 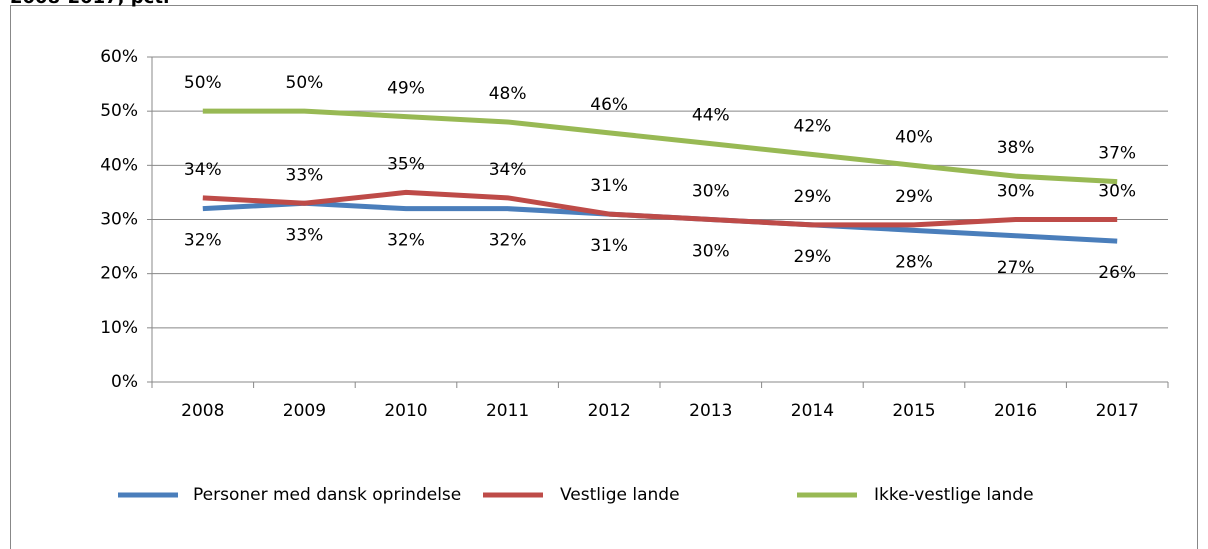 I want to click on legend-label: Ikke-vestlige lande, so click(x=954, y=495).